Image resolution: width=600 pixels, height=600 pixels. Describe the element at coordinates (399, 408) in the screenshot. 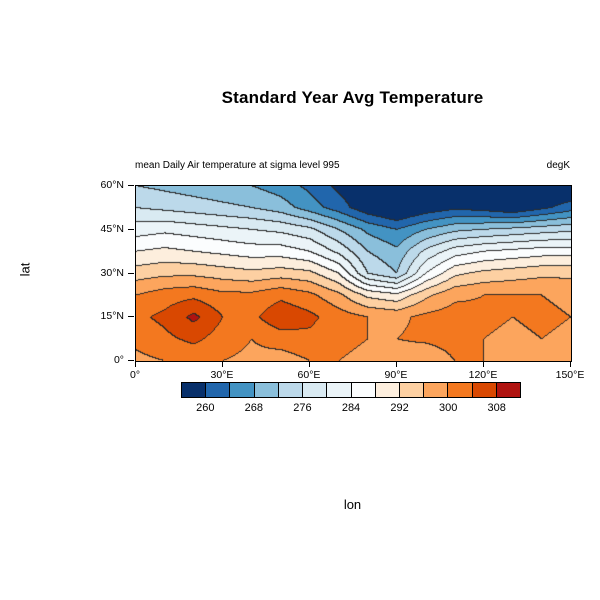

I see `colorbar-tick-label: 292` at that location.